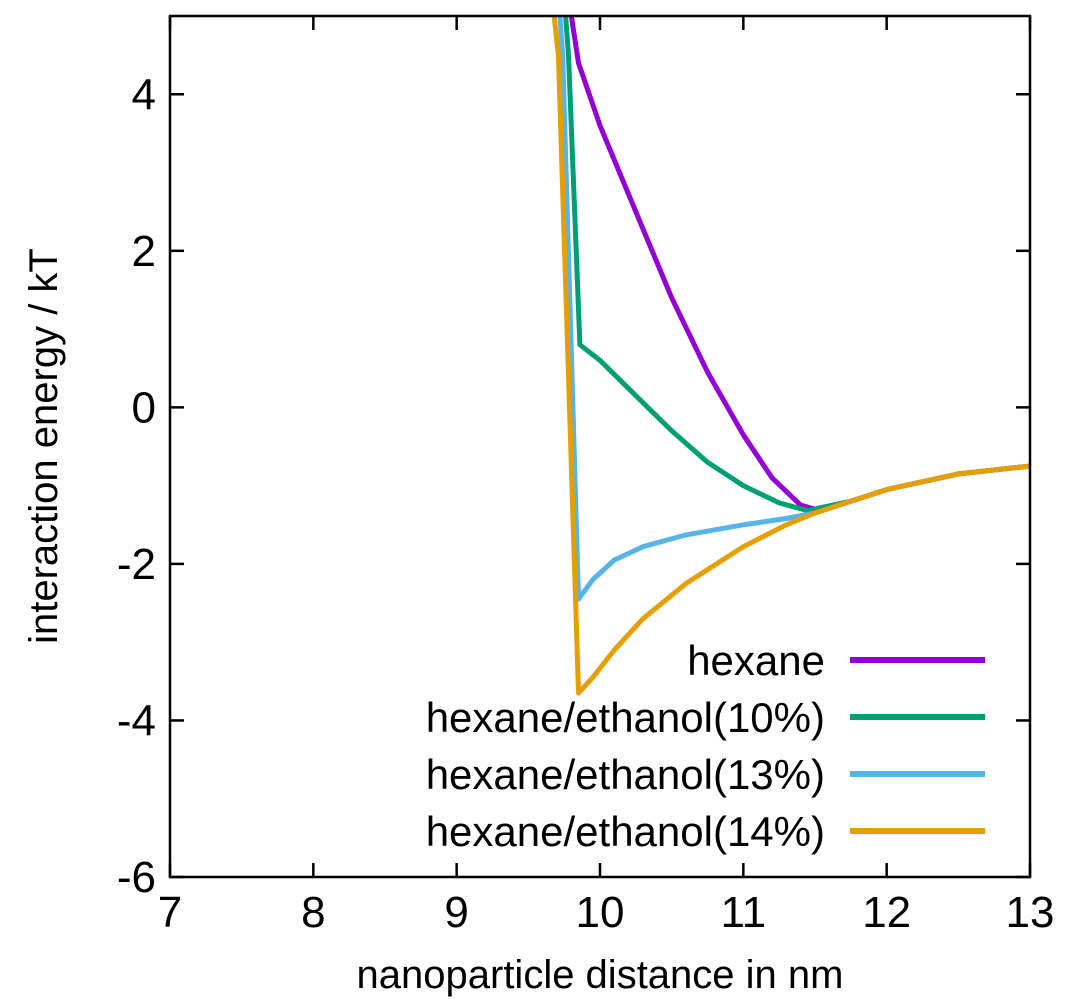 This screenshot has width=1076, height=999. What do you see at coordinates (170, 912) in the screenshot?
I see `x-tick-label: 7` at bounding box center [170, 912].